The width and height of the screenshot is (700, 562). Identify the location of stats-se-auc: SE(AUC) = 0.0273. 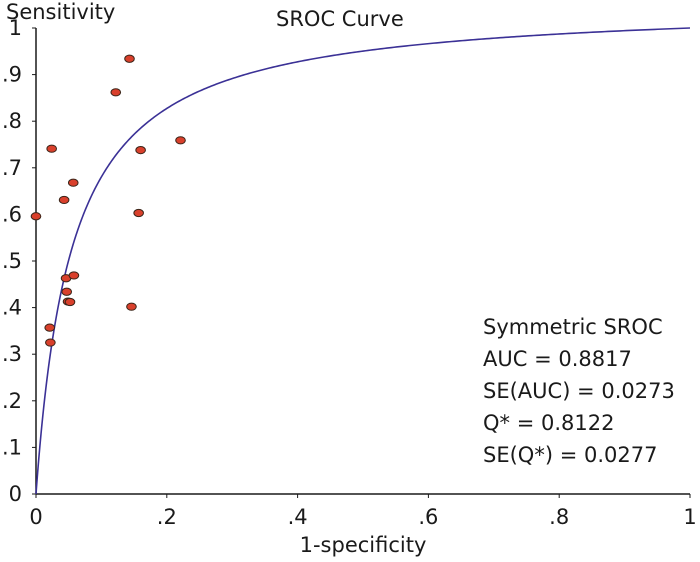
(579, 391).